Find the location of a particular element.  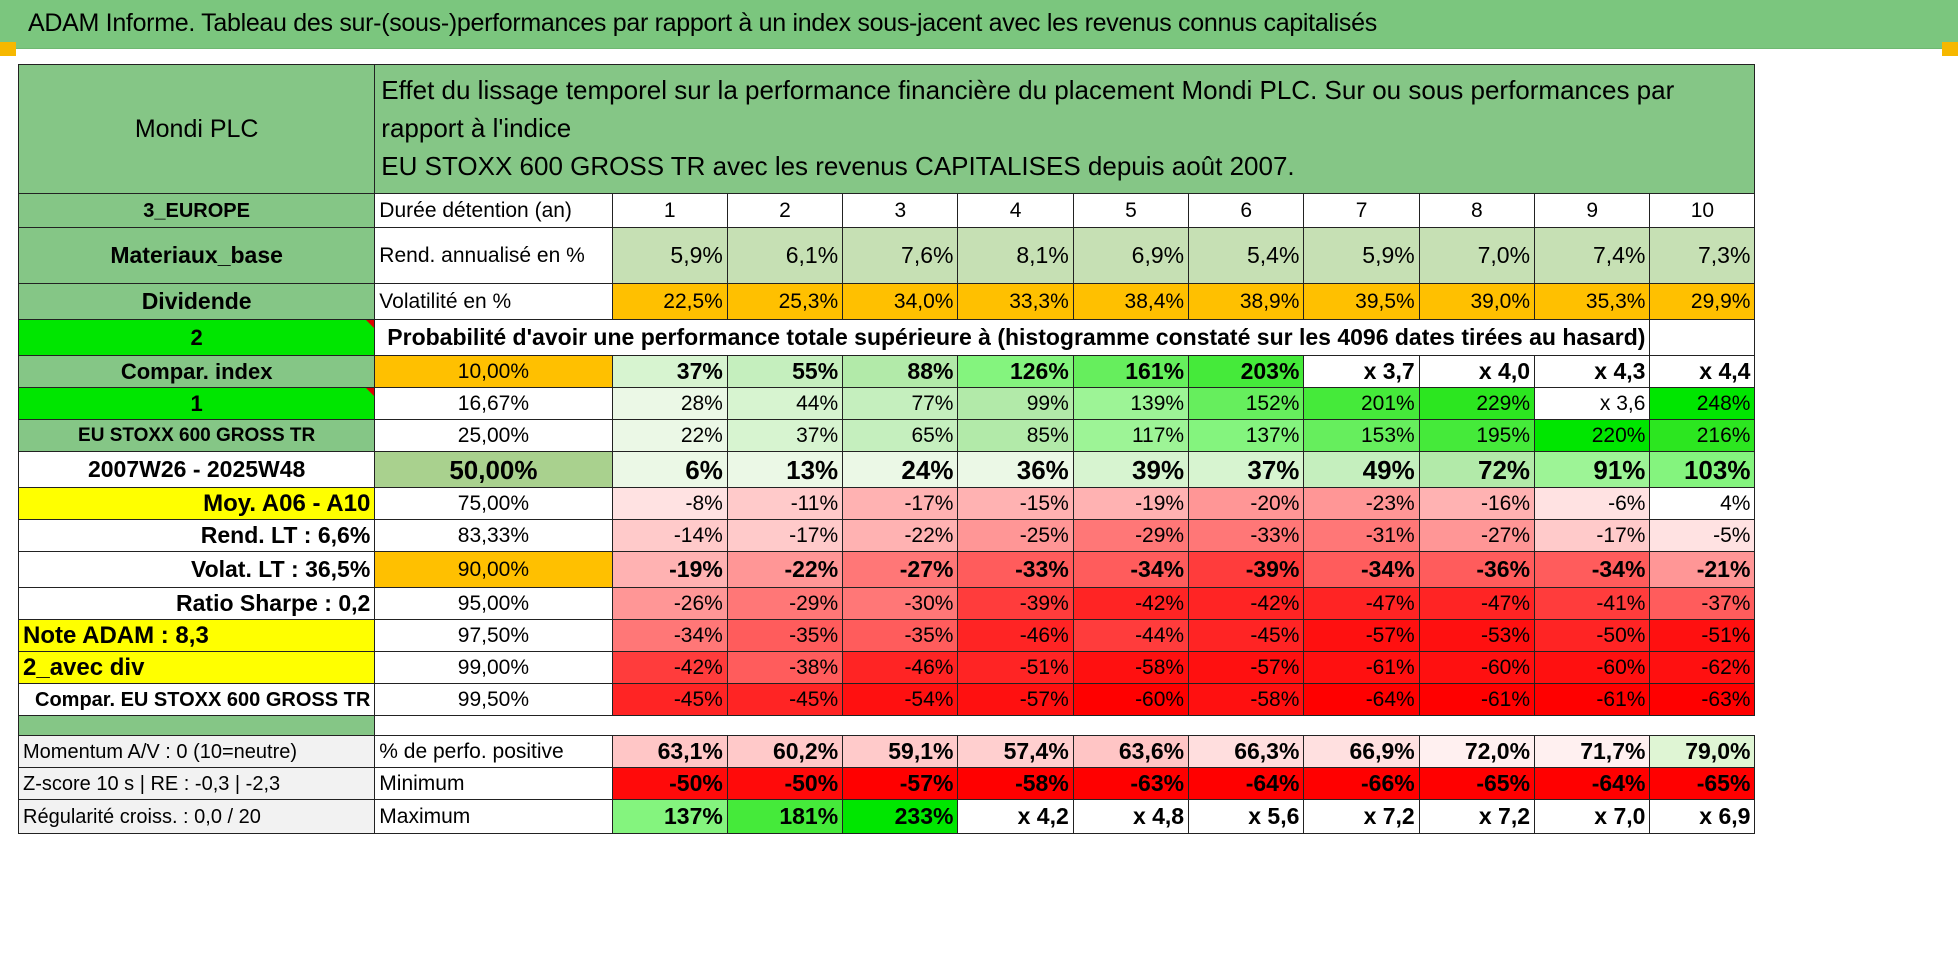

probability-value-cell: -6% is located at coordinates (1592, 503).